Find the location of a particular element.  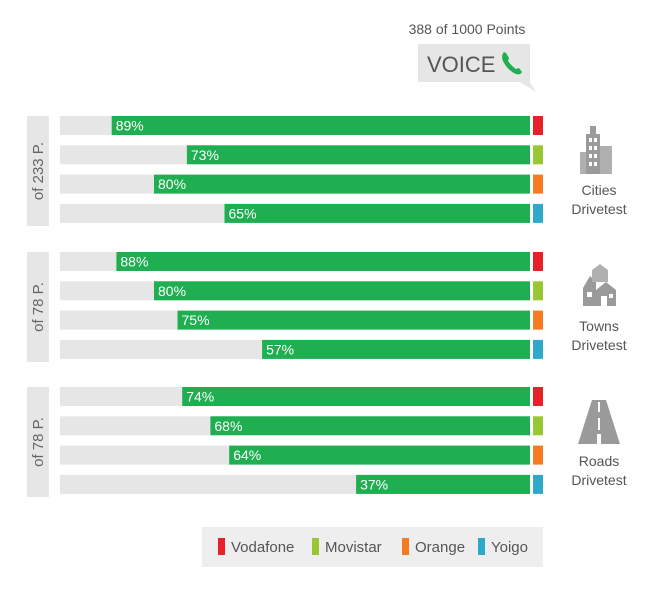

bar-roads-vodafone is located at coordinates (356, 396).